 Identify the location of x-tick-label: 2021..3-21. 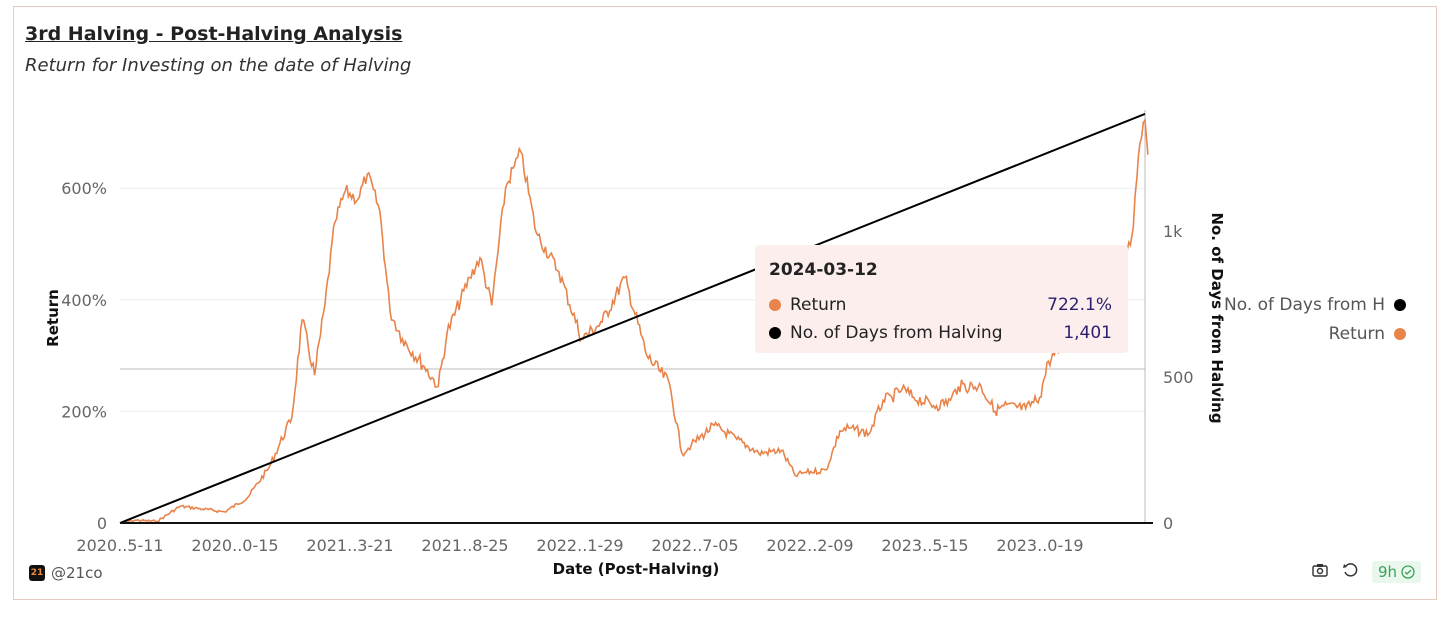
(349, 545).